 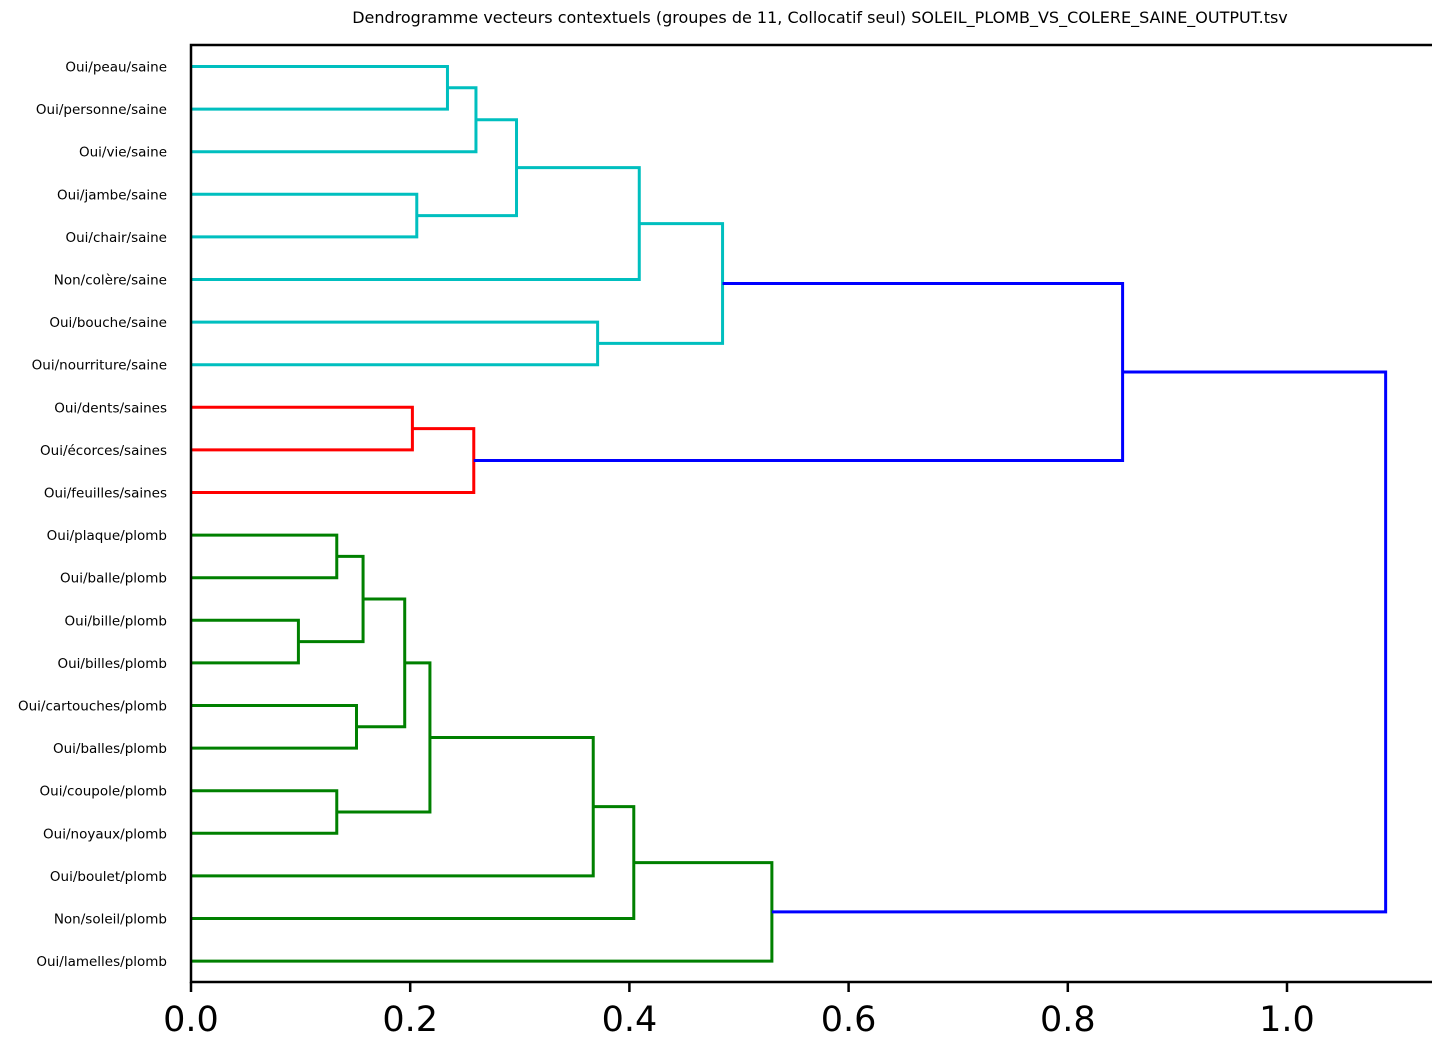 What do you see at coordinates (108, 323) in the screenshot?
I see `leaf-label: Oui/bouche/saine` at bounding box center [108, 323].